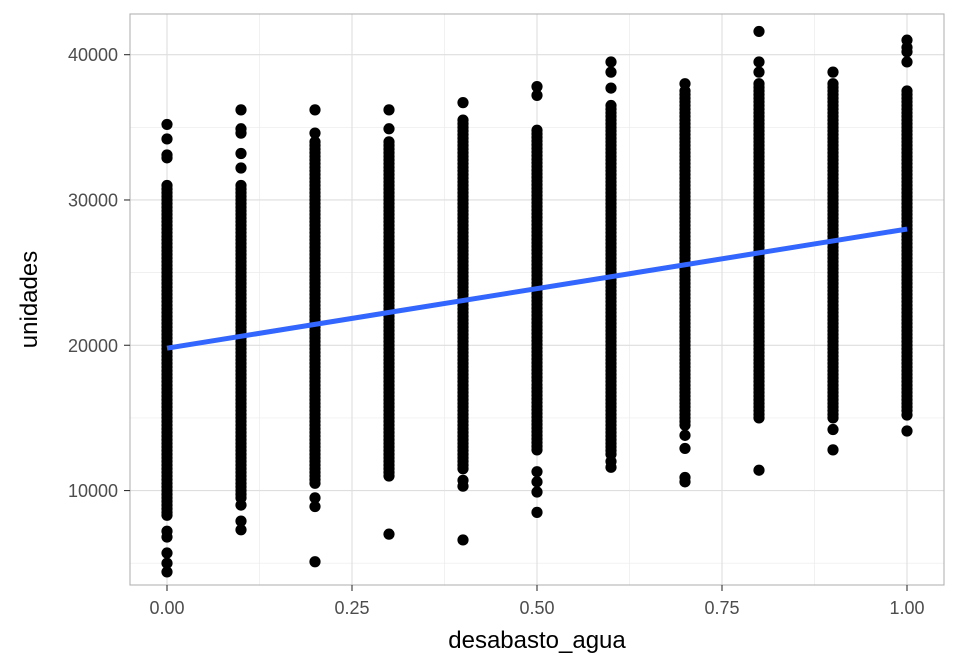  I want to click on y-axis-title: unidades, so click(29, 299).